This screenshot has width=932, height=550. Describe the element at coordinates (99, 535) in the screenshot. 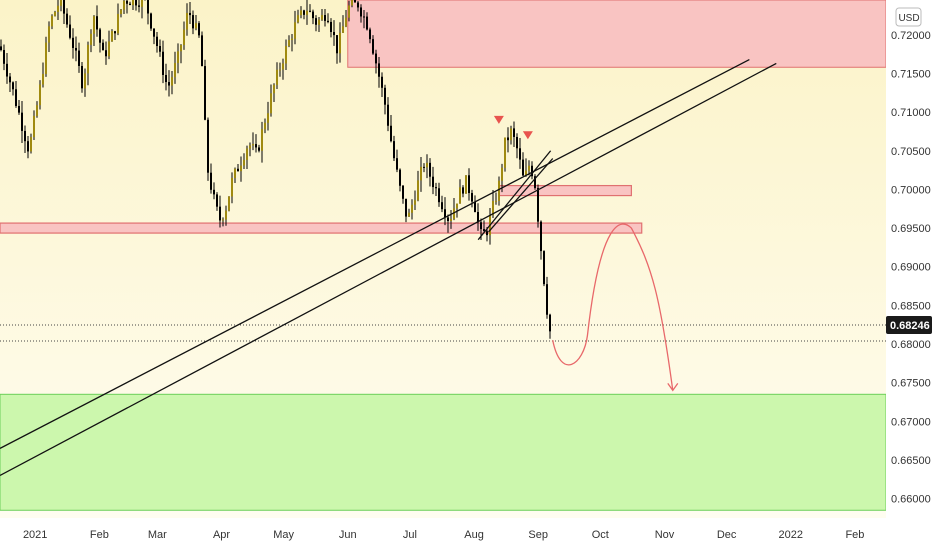

I see `x-tick-label: Feb` at that location.